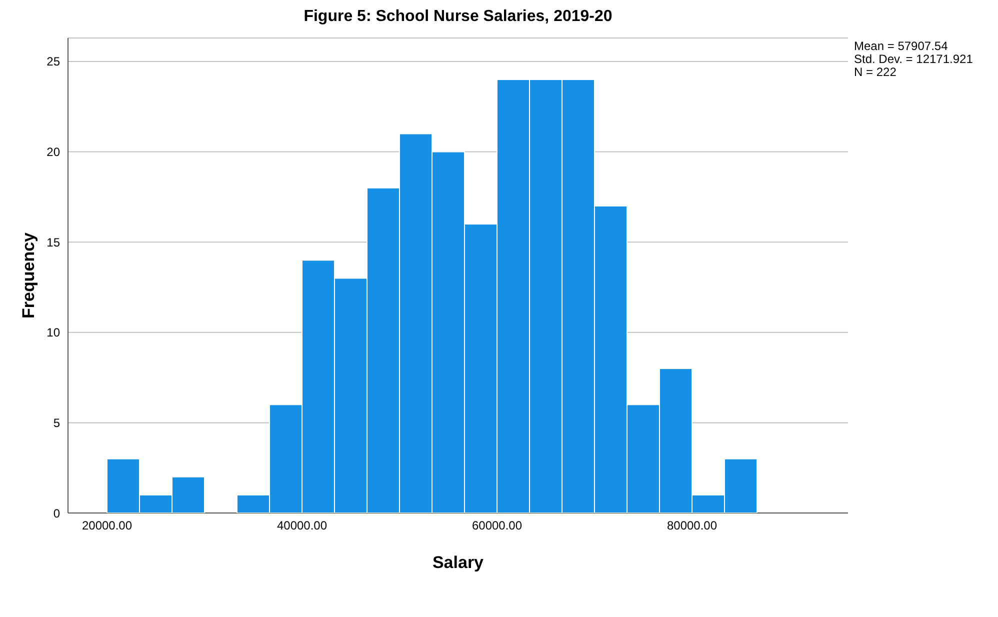  I want to click on x-axis-title: Salary, so click(458, 562).